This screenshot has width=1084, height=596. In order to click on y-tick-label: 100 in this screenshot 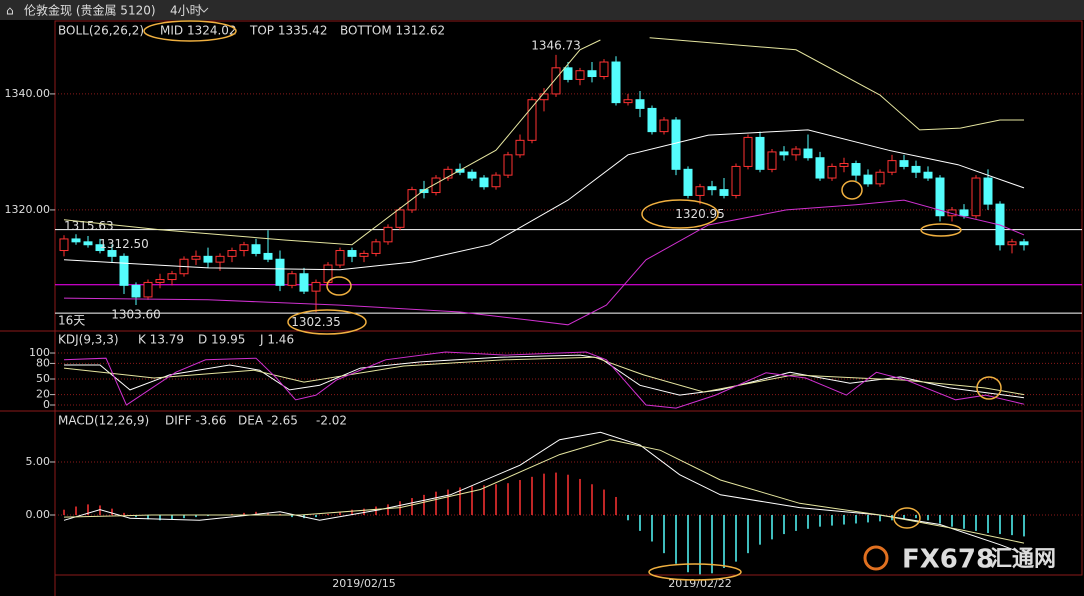, I will do `click(39, 352)`.